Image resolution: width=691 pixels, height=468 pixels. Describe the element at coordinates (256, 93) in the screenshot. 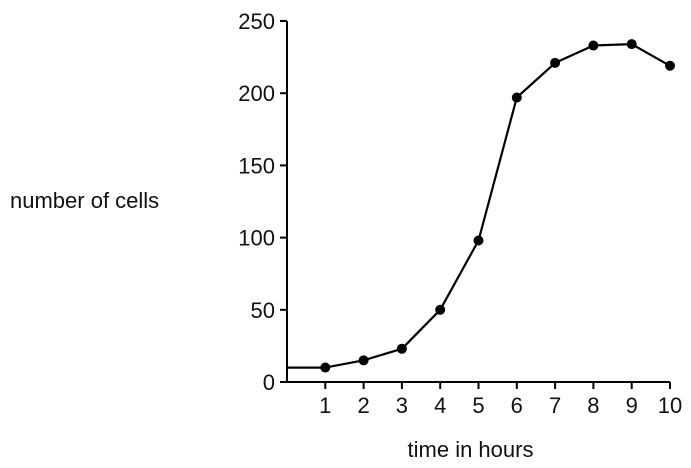

I see `y-tick-label: 200` at that location.